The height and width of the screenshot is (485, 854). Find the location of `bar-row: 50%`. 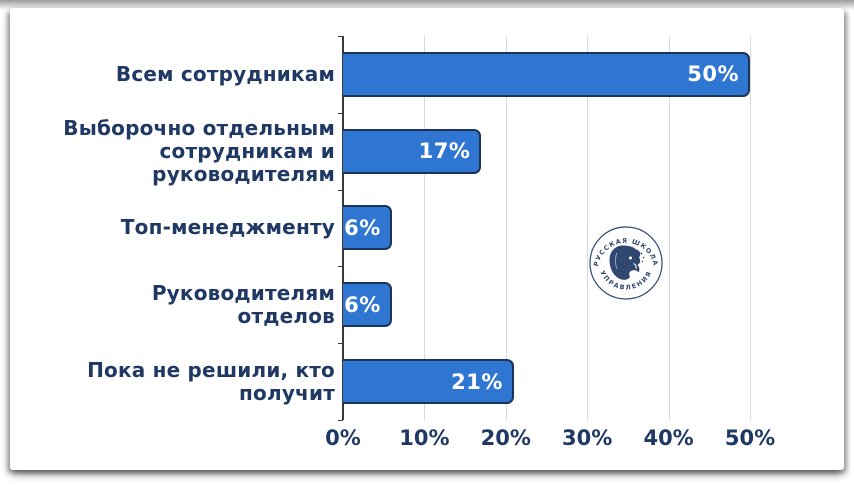

bar-row: 50% is located at coordinates (546, 74).